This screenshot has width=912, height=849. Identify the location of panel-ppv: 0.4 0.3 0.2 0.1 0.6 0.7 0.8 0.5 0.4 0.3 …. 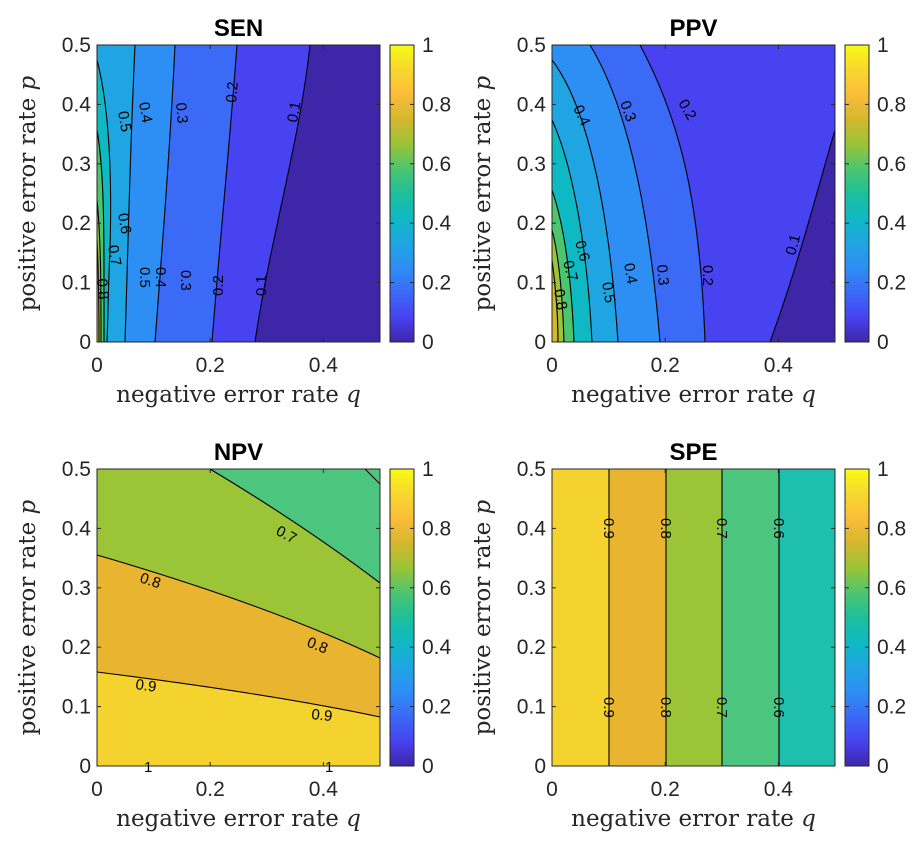
(693, 193).